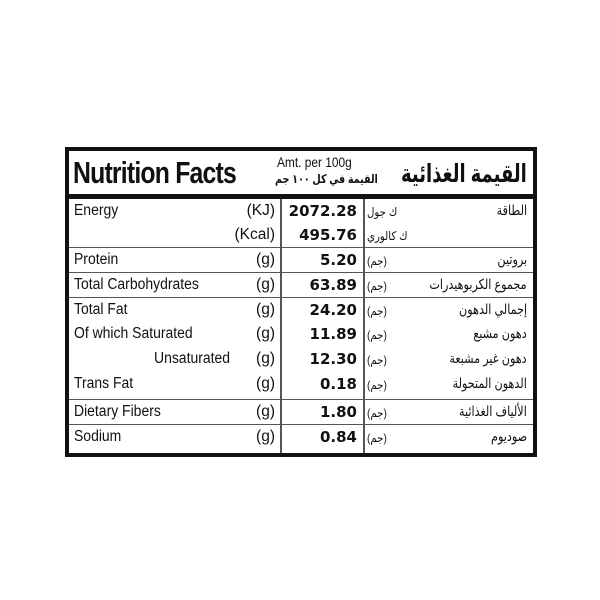 The image size is (600, 600). I want to click on value: 0.18, so click(338, 384).